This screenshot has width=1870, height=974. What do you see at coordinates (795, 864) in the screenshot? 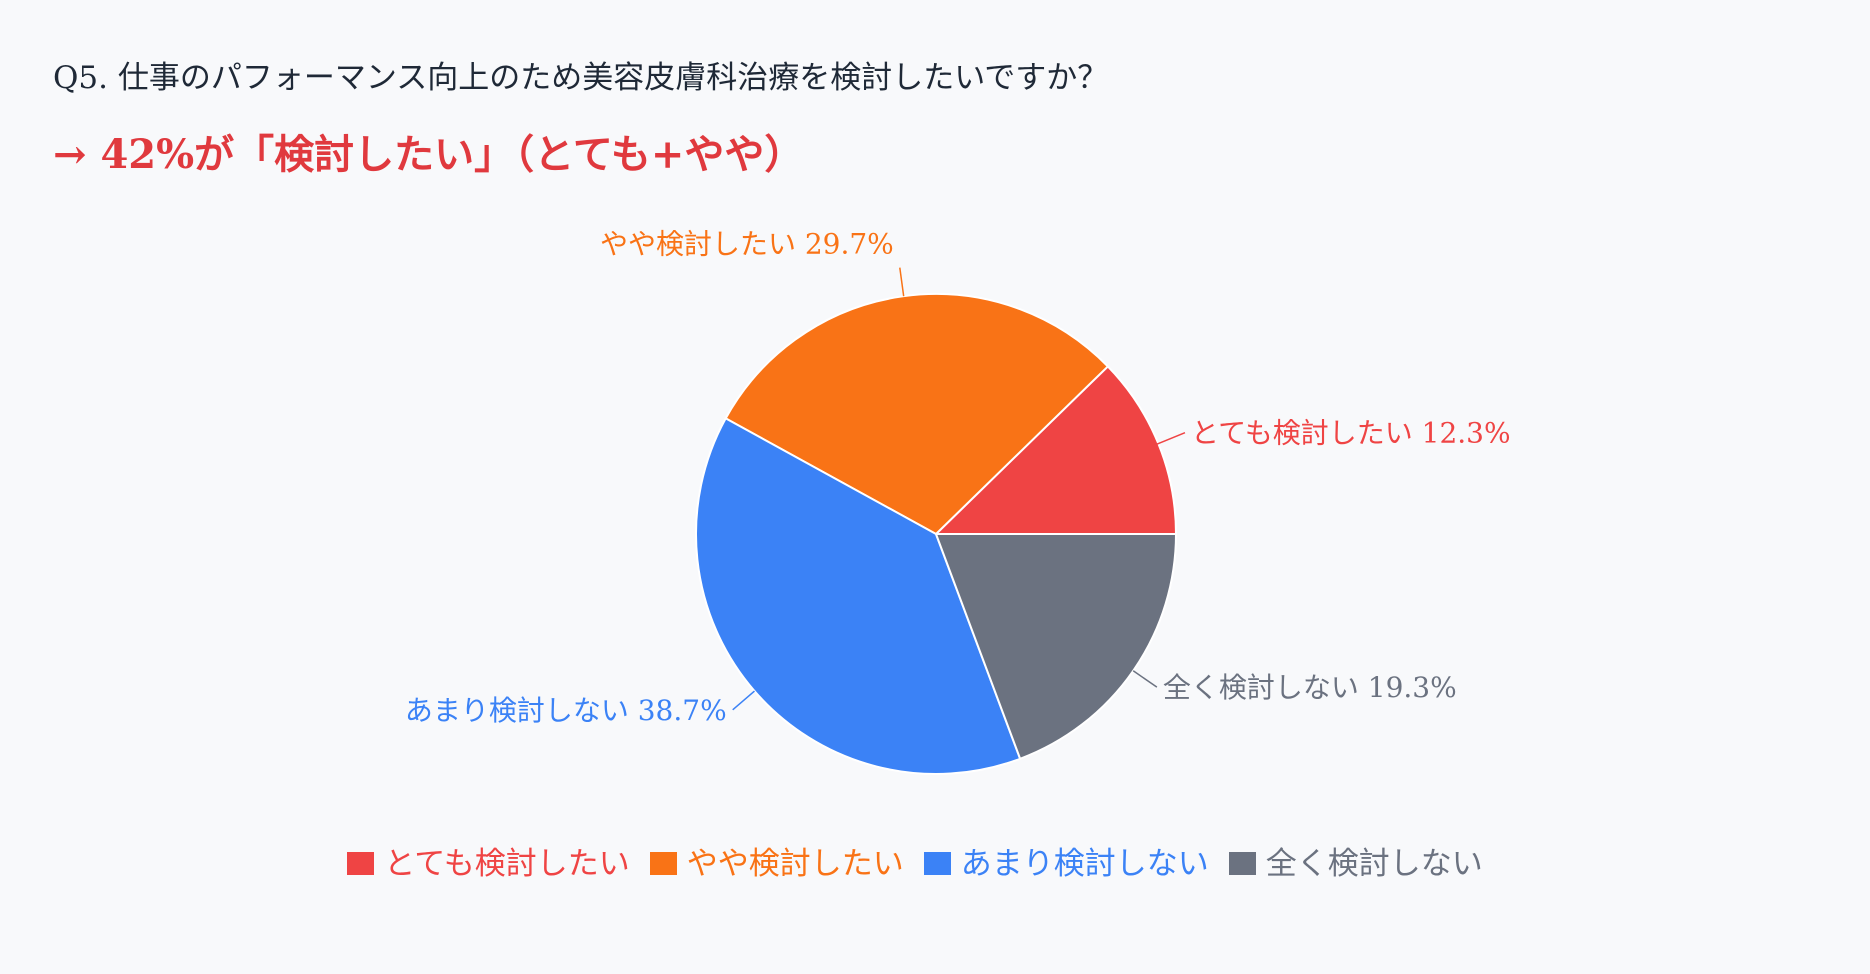
I see `legend-label: やや検討したい` at bounding box center [795, 864].